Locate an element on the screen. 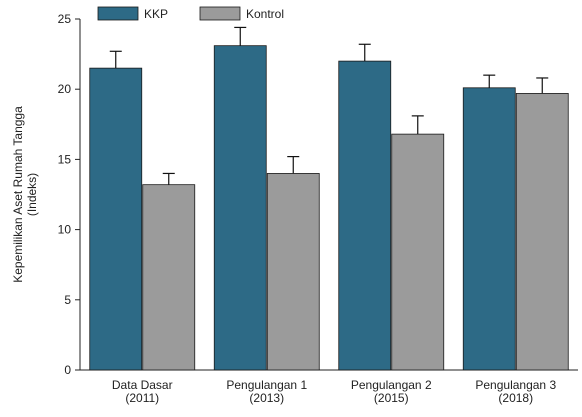 This screenshot has height=417, width=582. legend: KKP Kontrol is located at coordinates (190, 13).